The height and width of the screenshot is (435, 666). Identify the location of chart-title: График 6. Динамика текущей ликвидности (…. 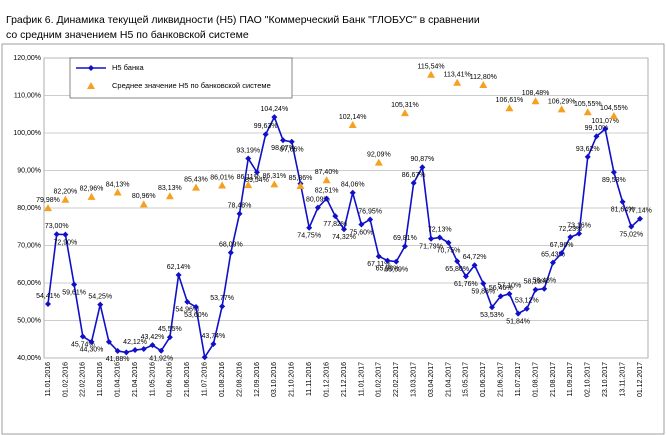
(243, 20).